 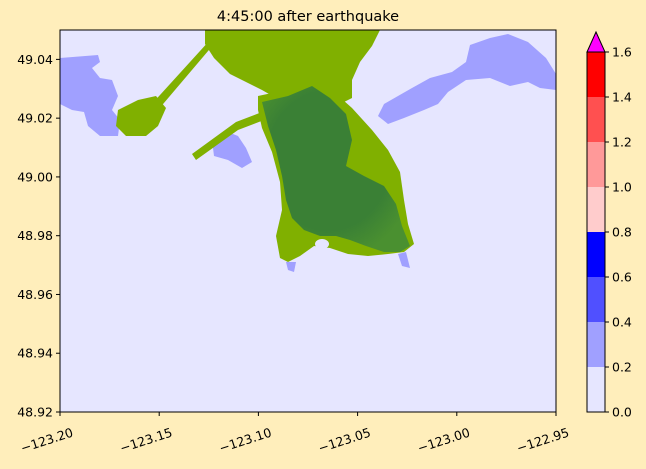 What do you see at coordinates (35, 176) in the screenshot?
I see `y-tick-label: 49.00` at bounding box center [35, 176].